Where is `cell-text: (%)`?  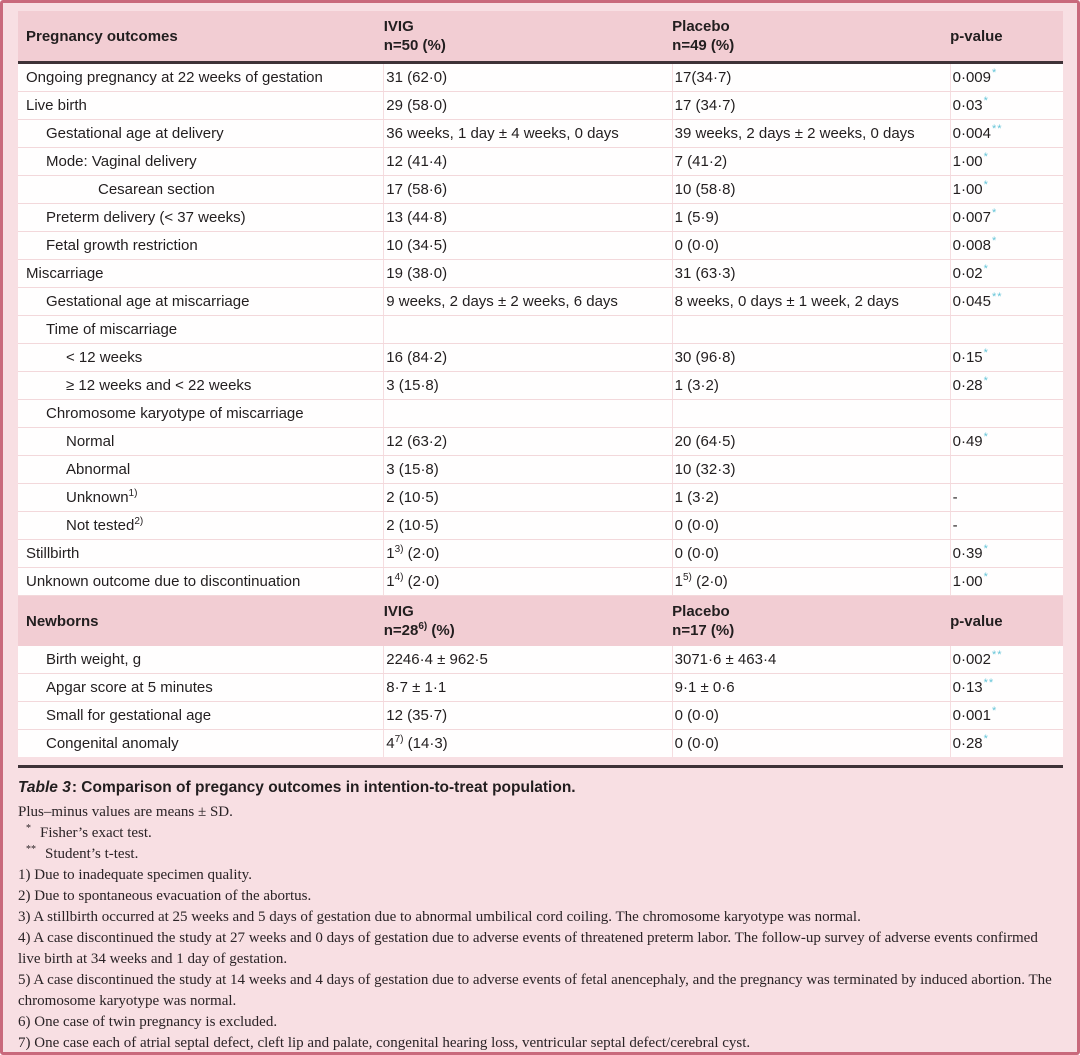 cell-text: (%) is located at coordinates (441, 630).